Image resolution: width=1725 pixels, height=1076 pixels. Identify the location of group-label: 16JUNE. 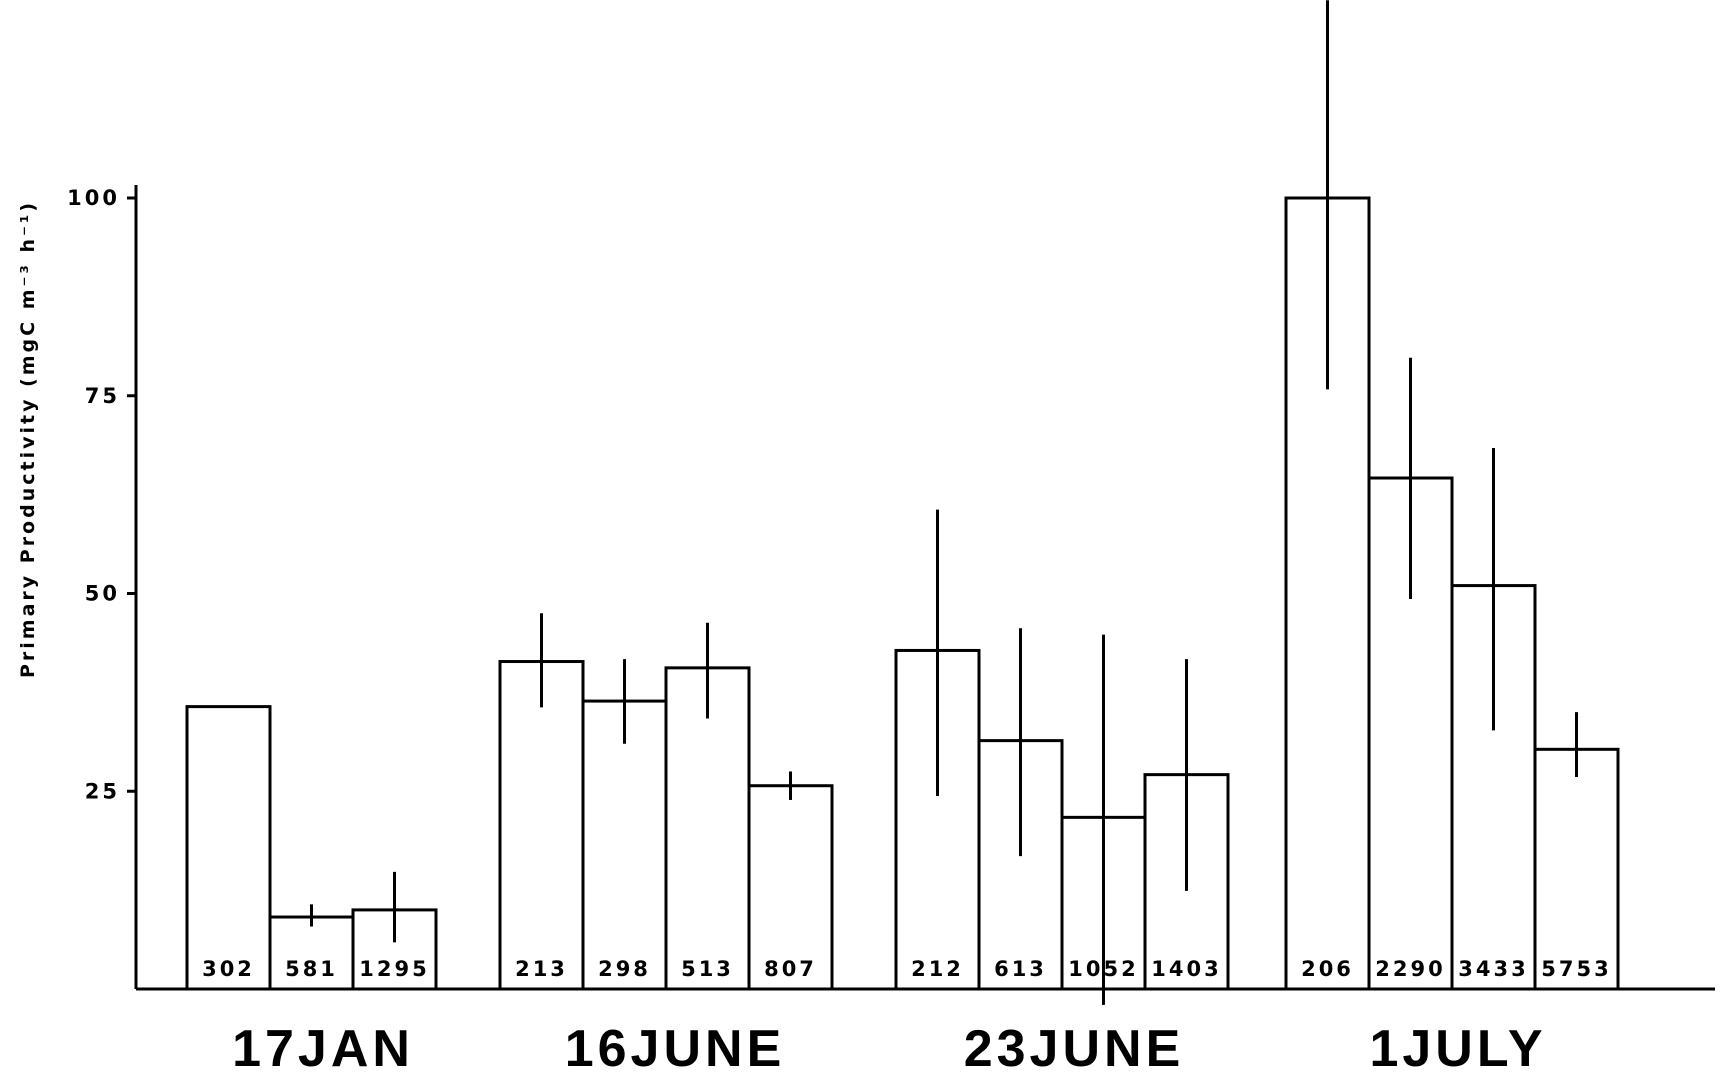
(675, 1048).